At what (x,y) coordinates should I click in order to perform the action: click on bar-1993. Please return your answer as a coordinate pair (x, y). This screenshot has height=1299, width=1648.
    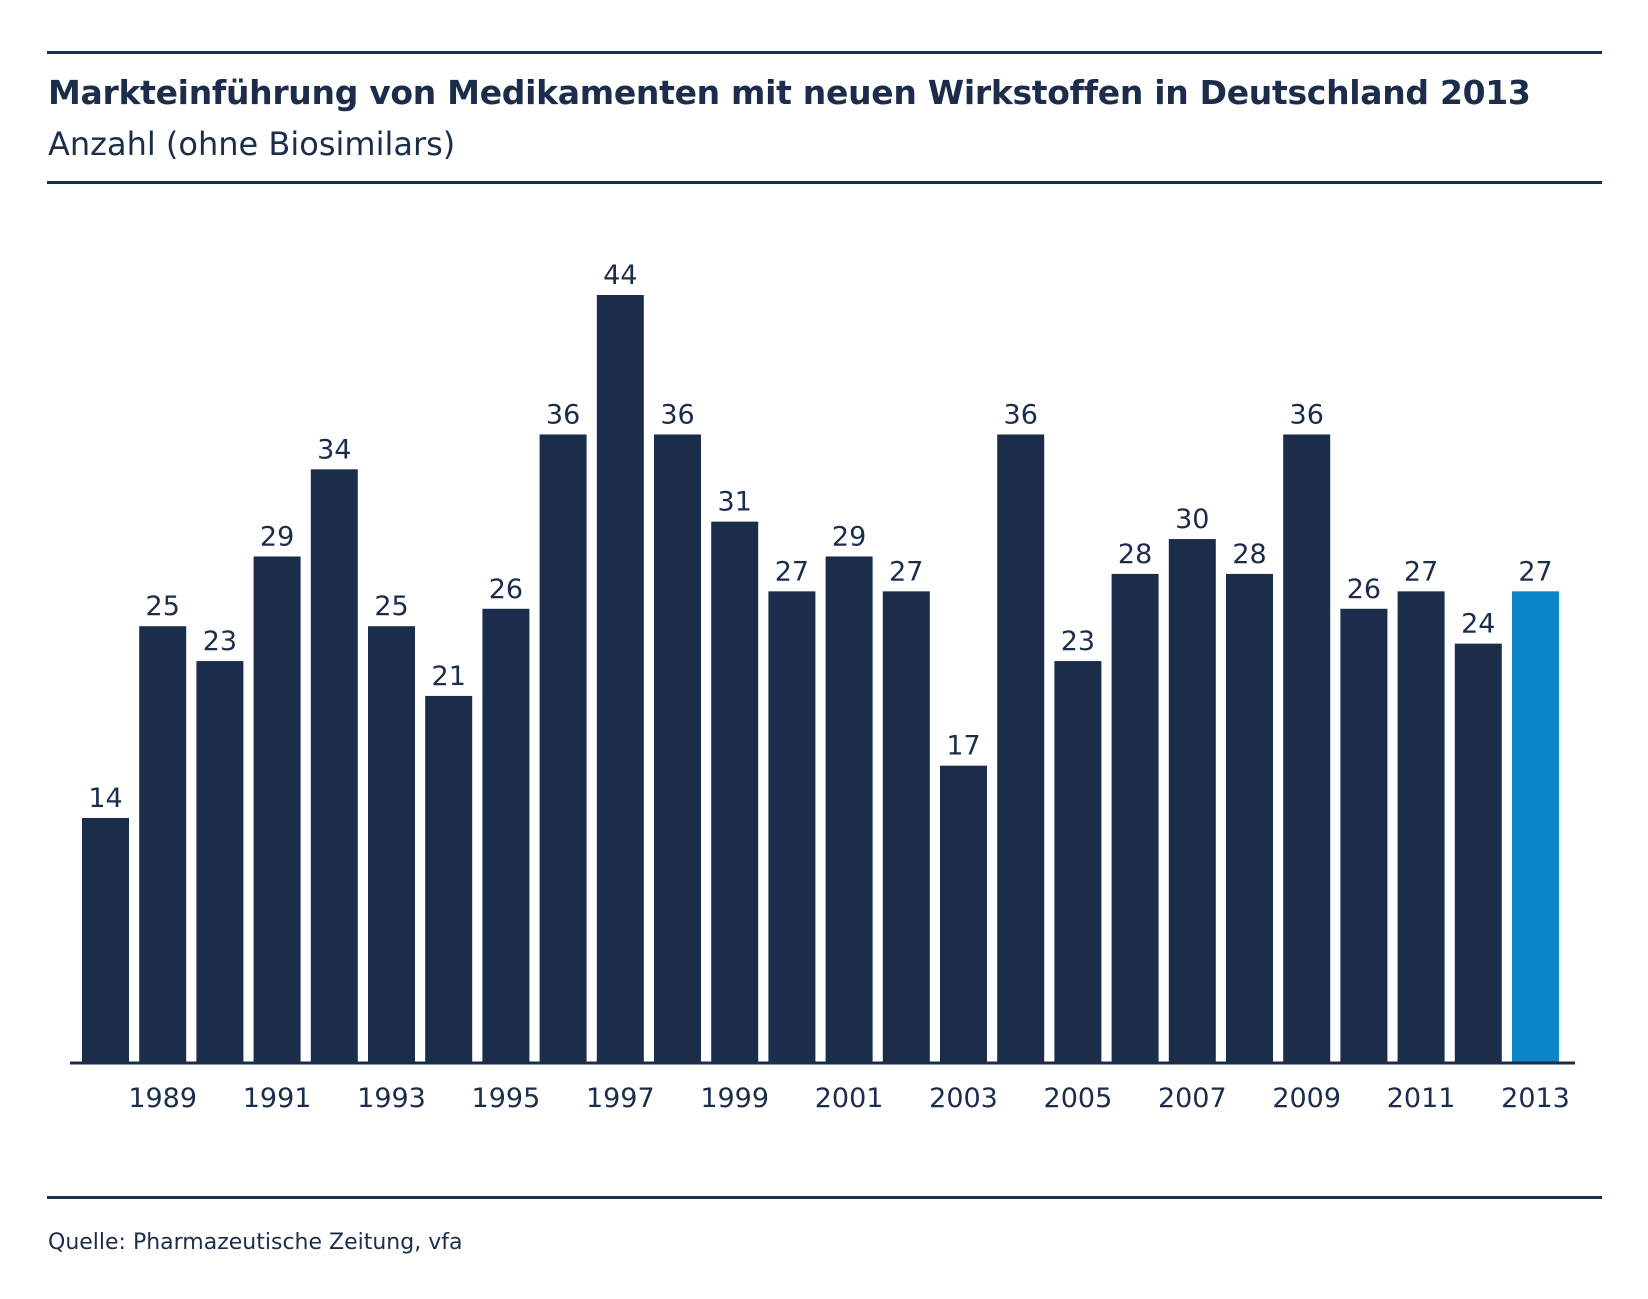
    Looking at the image, I should click on (391, 844).